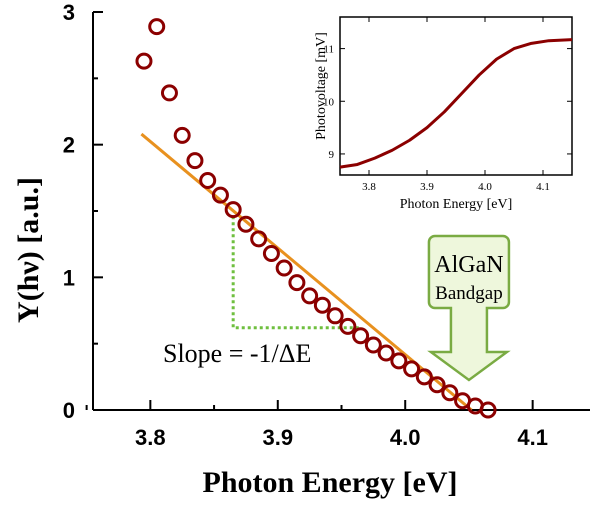 The height and width of the screenshot is (509, 592). Describe the element at coordinates (456, 204) in the screenshot. I see `inset-x-axis-title: Photon Energy [eV]` at that location.